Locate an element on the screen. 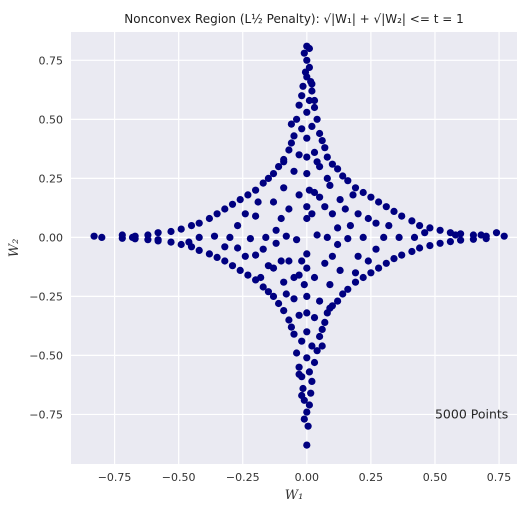 Image resolution: width=528 pixels, height=511 pixels. x-axis-label: W₁ is located at coordinates (294, 495).